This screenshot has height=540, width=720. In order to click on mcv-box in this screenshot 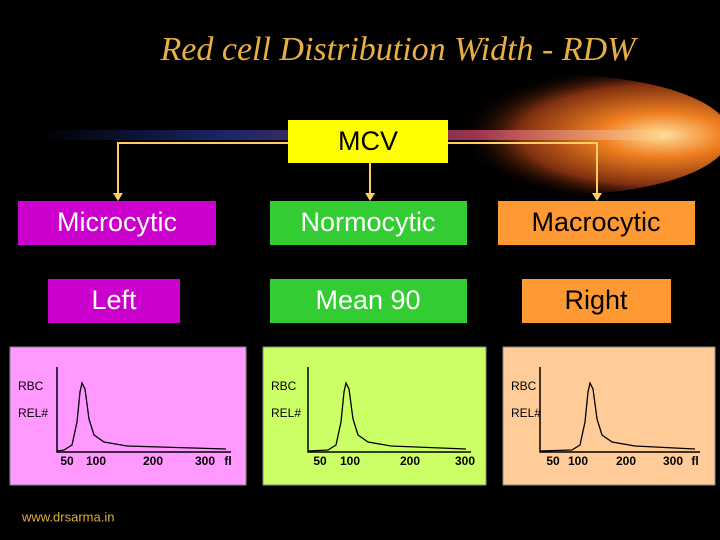, I will do `click(368, 141)`.